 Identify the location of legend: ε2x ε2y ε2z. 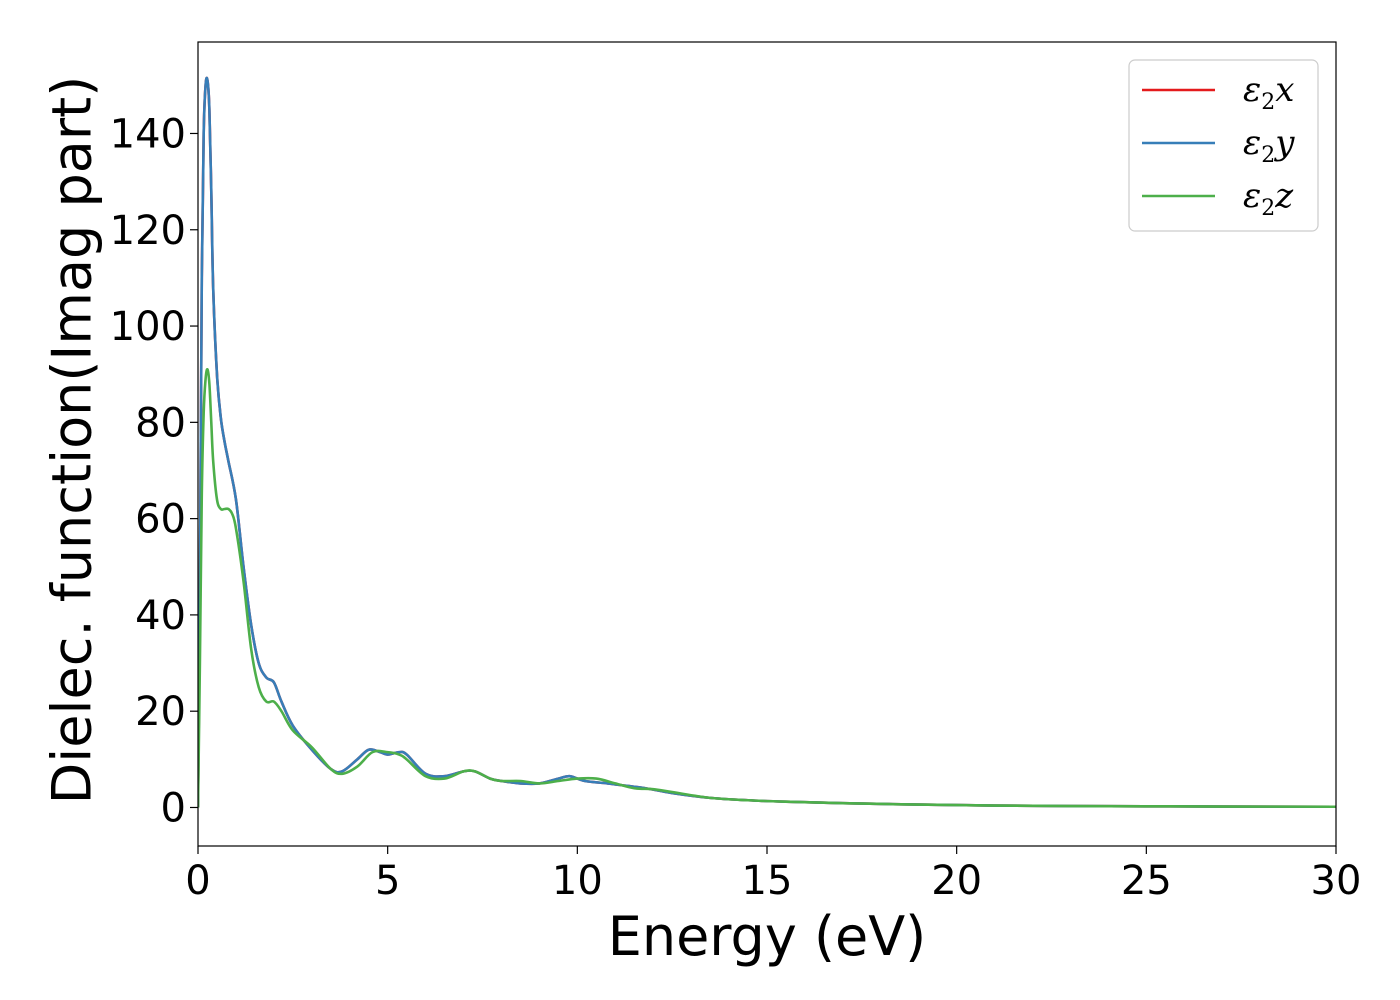
(1223, 145).